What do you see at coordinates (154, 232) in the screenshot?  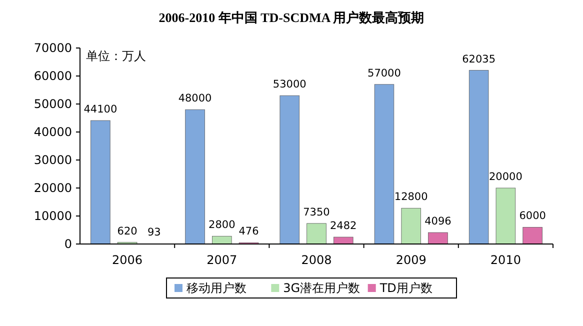 I see `data-label: 93` at bounding box center [154, 232].